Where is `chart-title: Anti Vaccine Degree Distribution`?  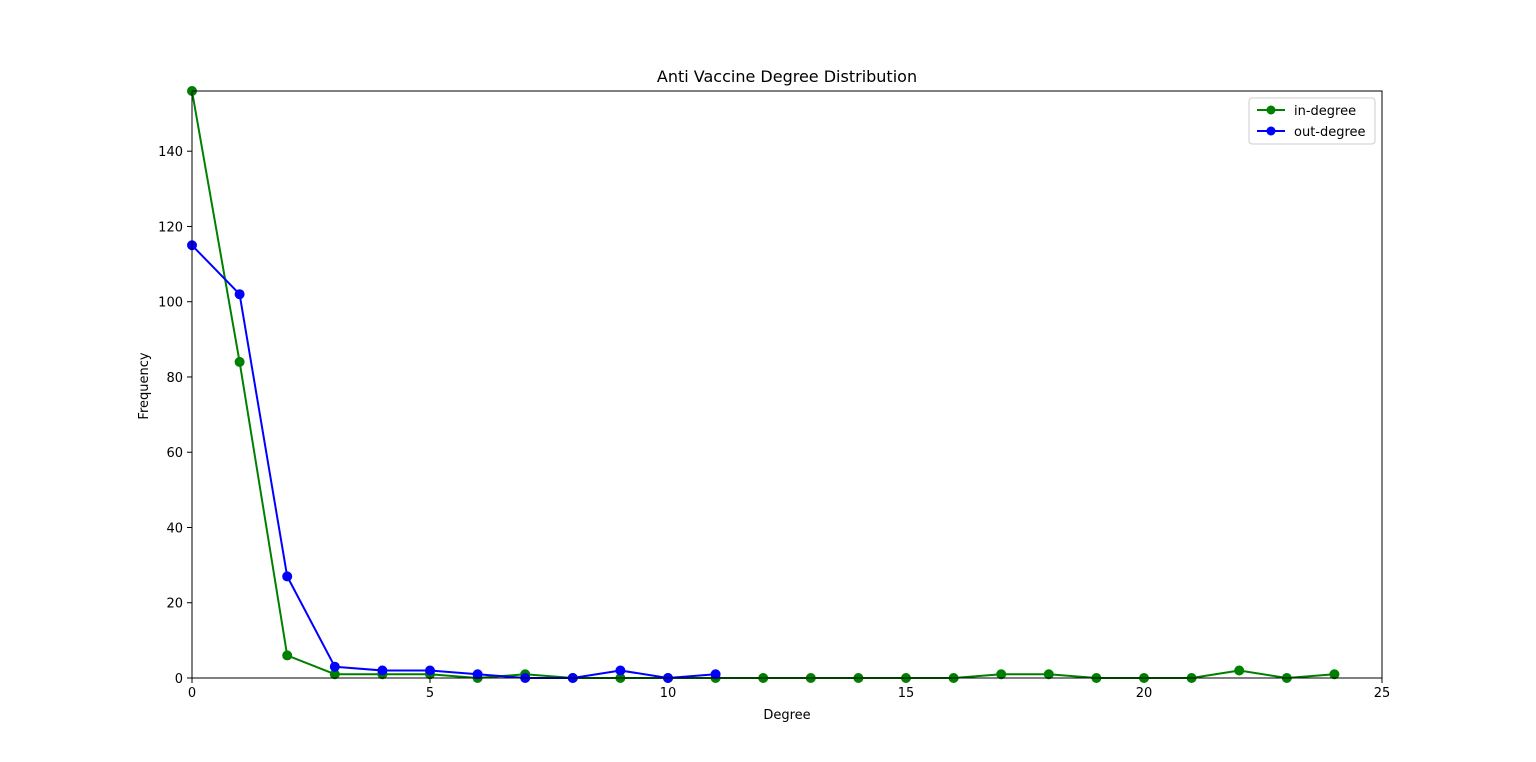
chart-title: Anti Vaccine Degree Distribution is located at coordinates (787, 76).